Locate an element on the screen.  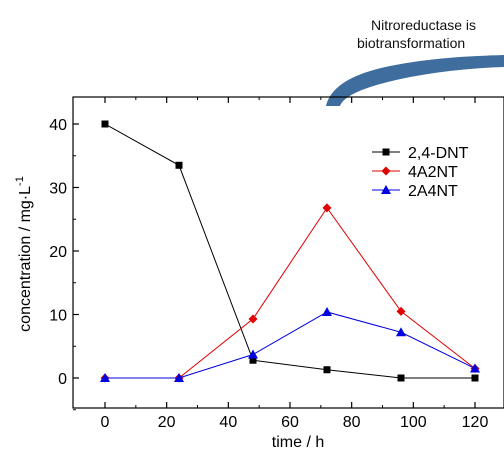
annotation-line-2: biotransformation is located at coordinates (411, 43).